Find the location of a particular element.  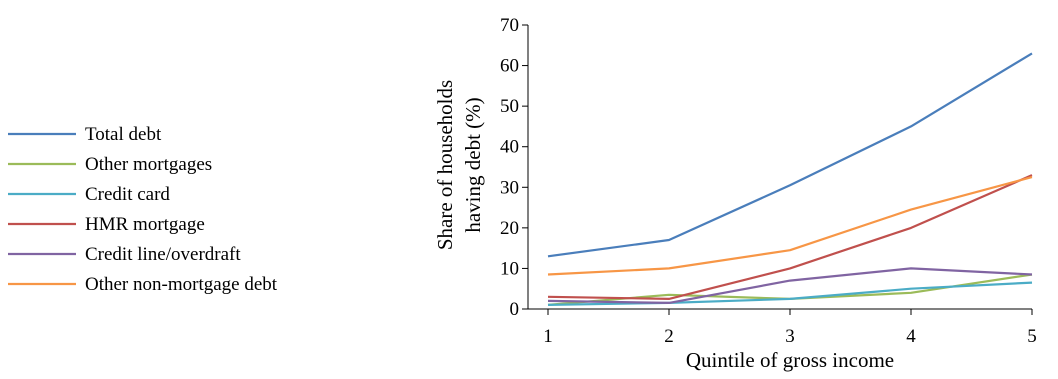

legend-item: Other non-mortgage debt is located at coordinates (143, 284).